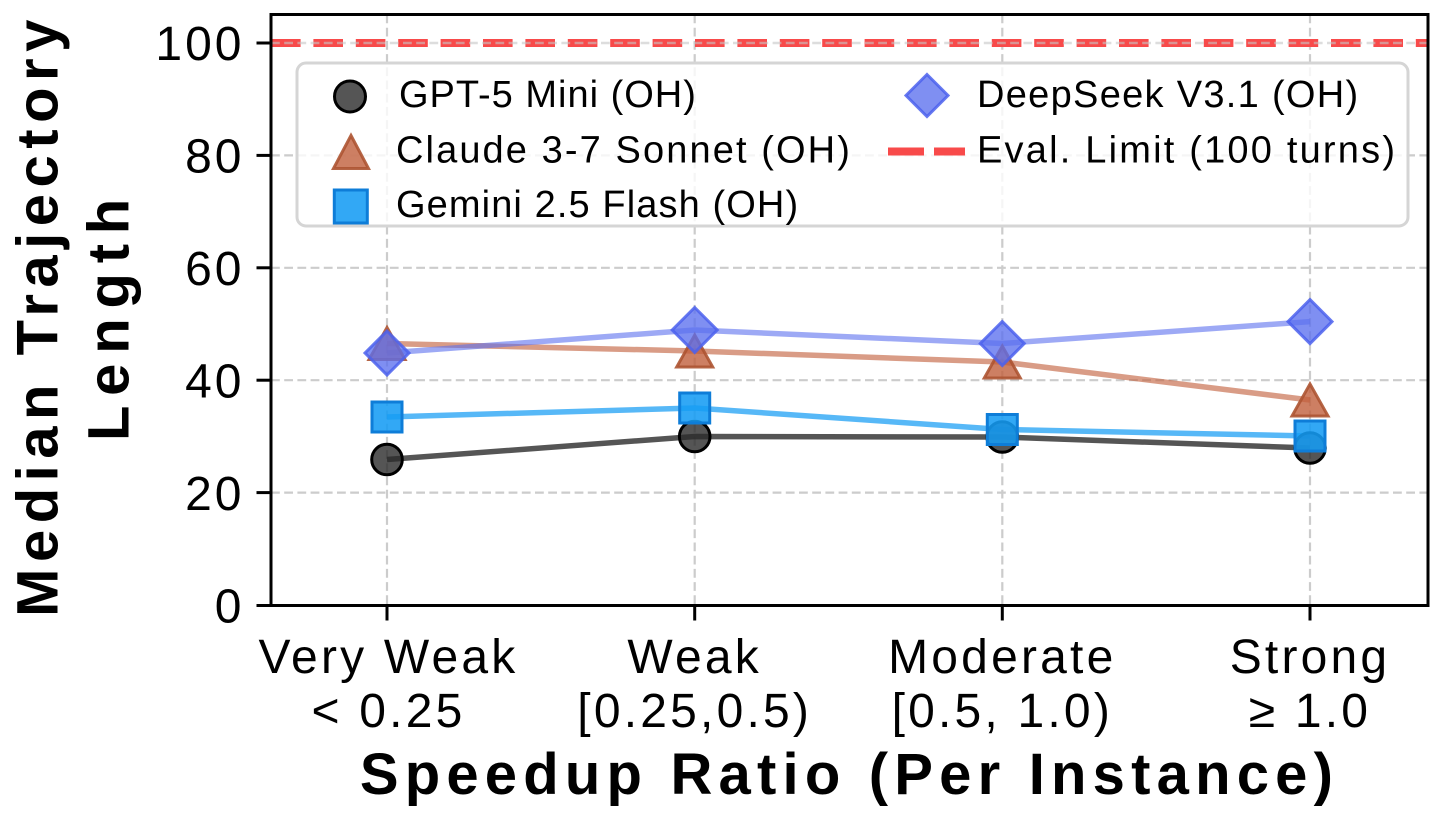 This screenshot has height=827, width=1440. Describe the element at coordinates (214, 269) in the screenshot. I see `svg-text: 60` at that location.